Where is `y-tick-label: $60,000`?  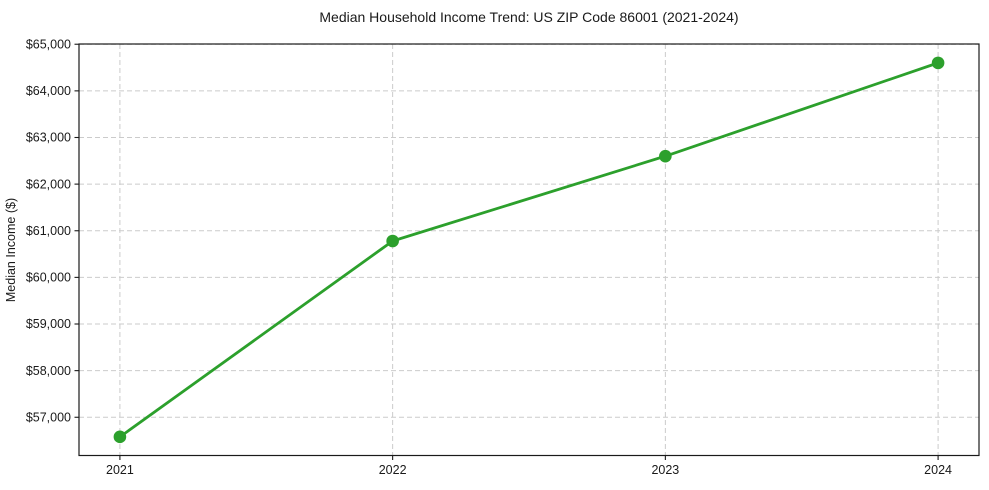 y-tick-label: $60,000 is located at coordinates (48, 278).